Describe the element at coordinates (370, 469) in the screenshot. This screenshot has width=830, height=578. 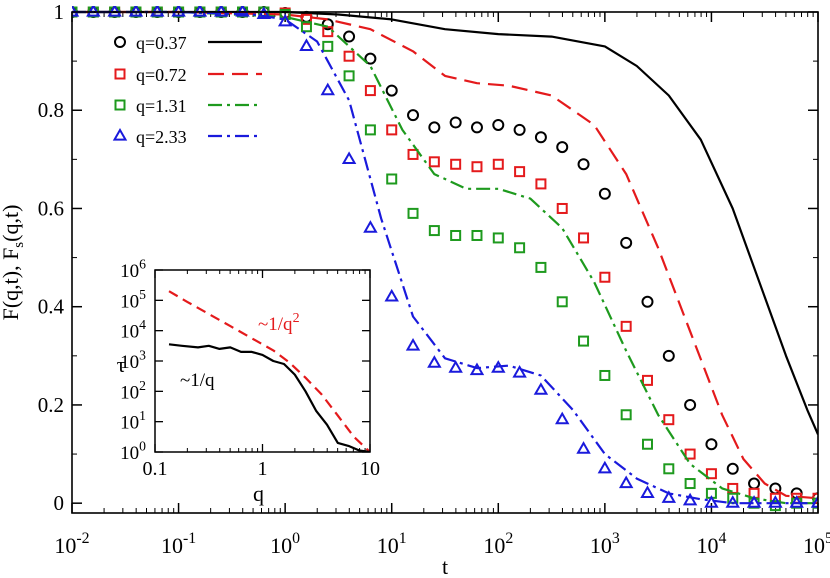
I see `inset-x-tick-label: 10` at that location.